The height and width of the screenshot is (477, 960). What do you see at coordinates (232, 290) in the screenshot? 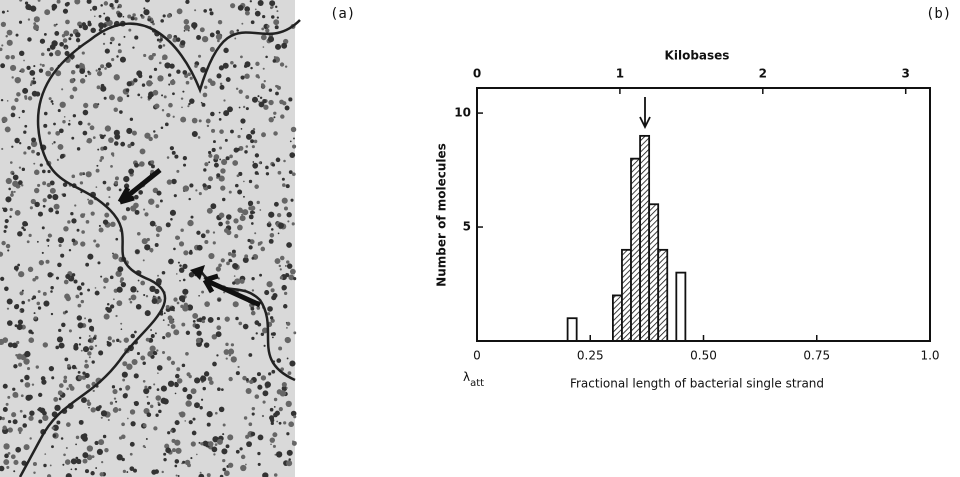
I see `arrow` at bounding box center [232, 290].